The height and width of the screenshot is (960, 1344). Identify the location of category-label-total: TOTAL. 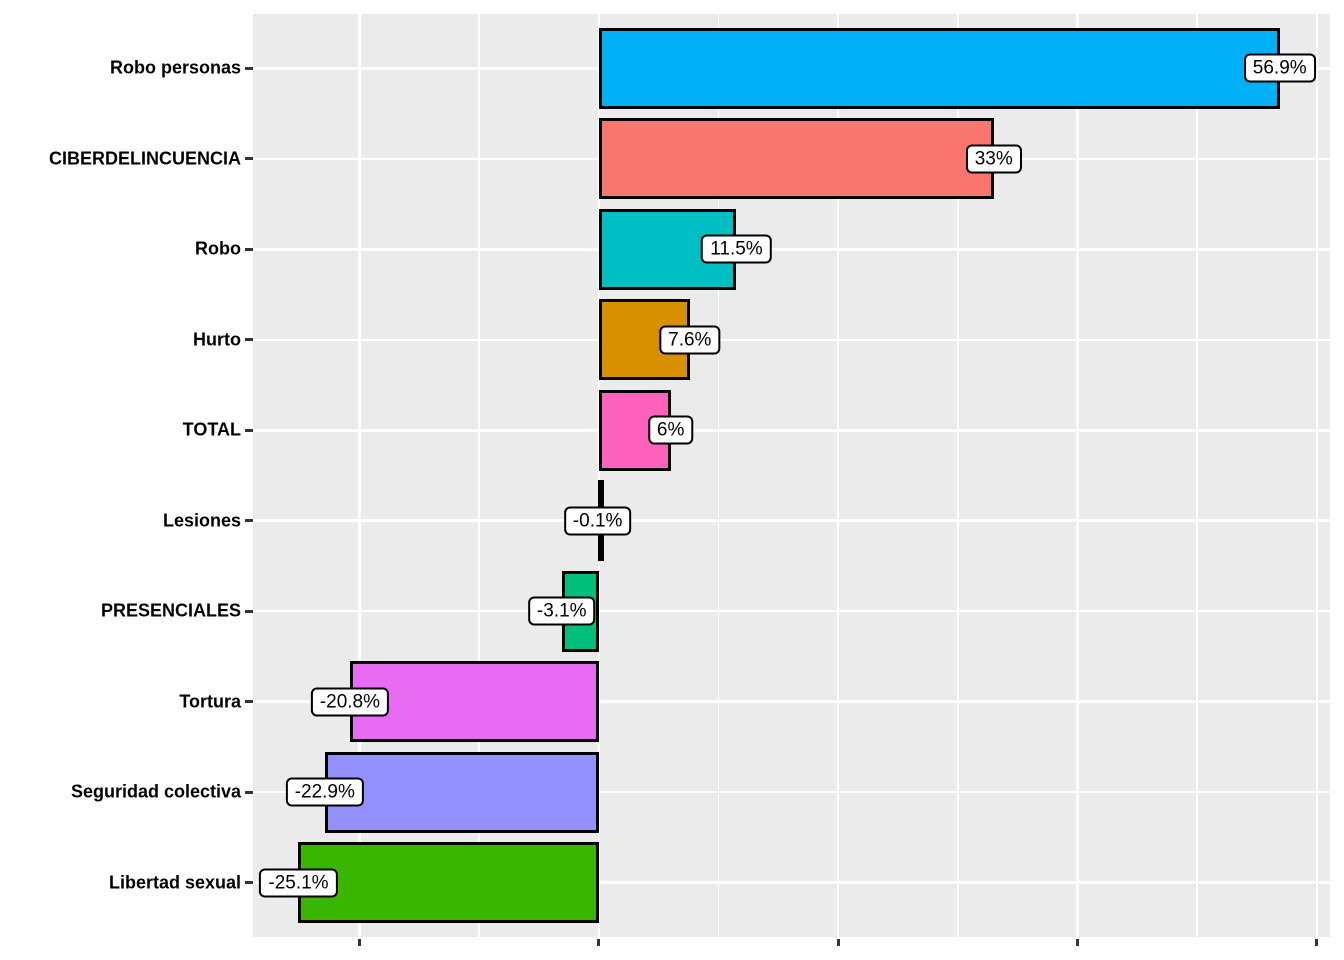
(211, 429).